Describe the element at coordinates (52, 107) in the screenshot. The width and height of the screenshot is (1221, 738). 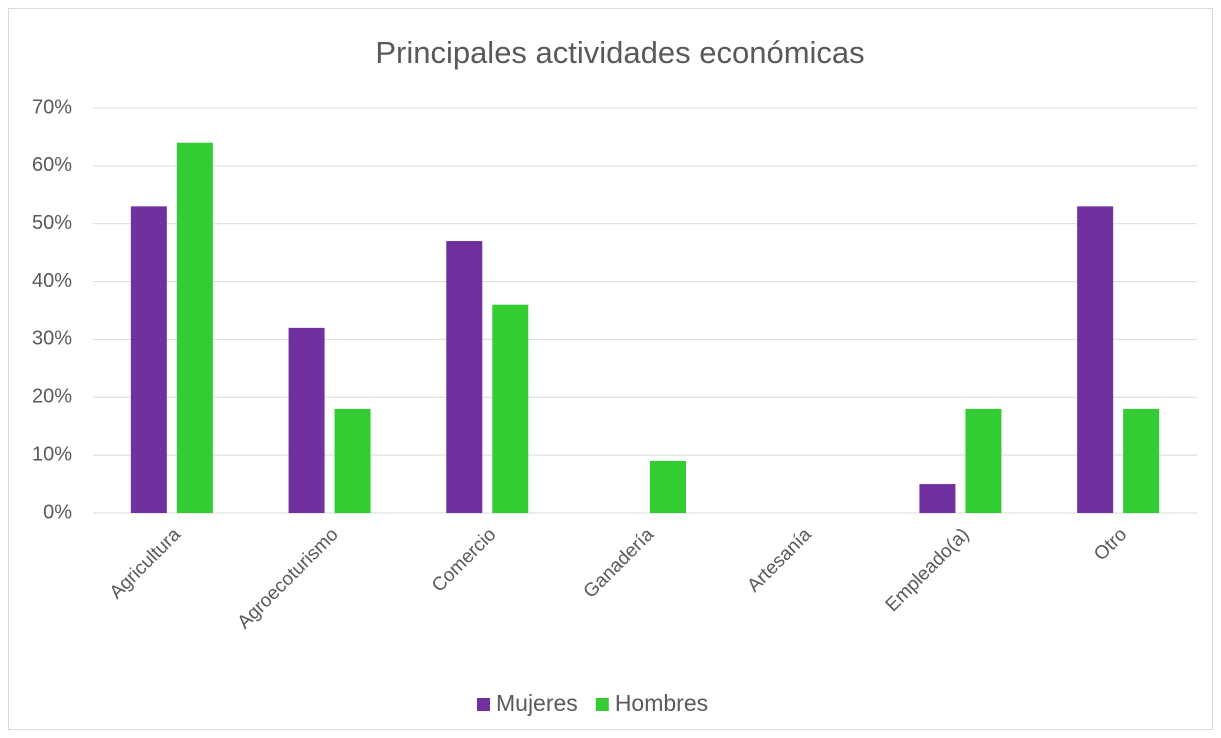
I see `y-tick-label: 70%` at that location.